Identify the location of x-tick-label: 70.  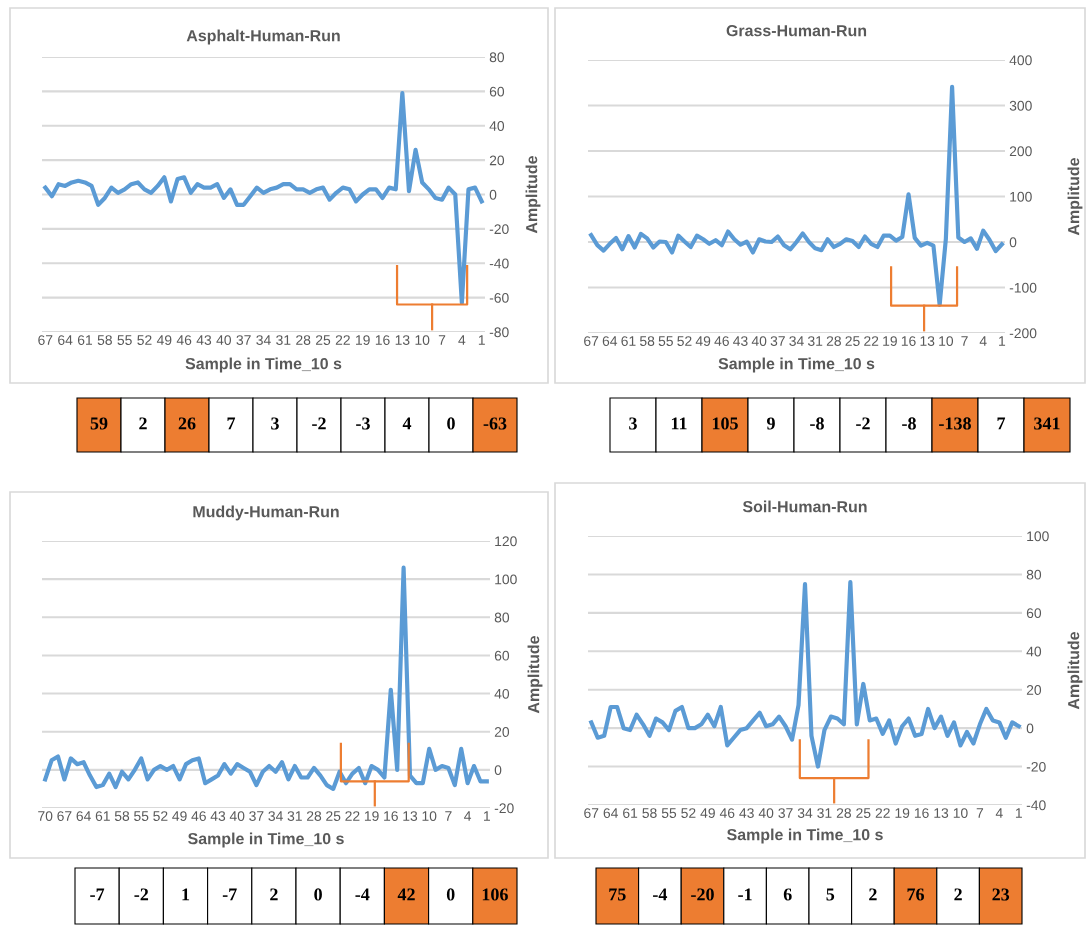
(45, 816).